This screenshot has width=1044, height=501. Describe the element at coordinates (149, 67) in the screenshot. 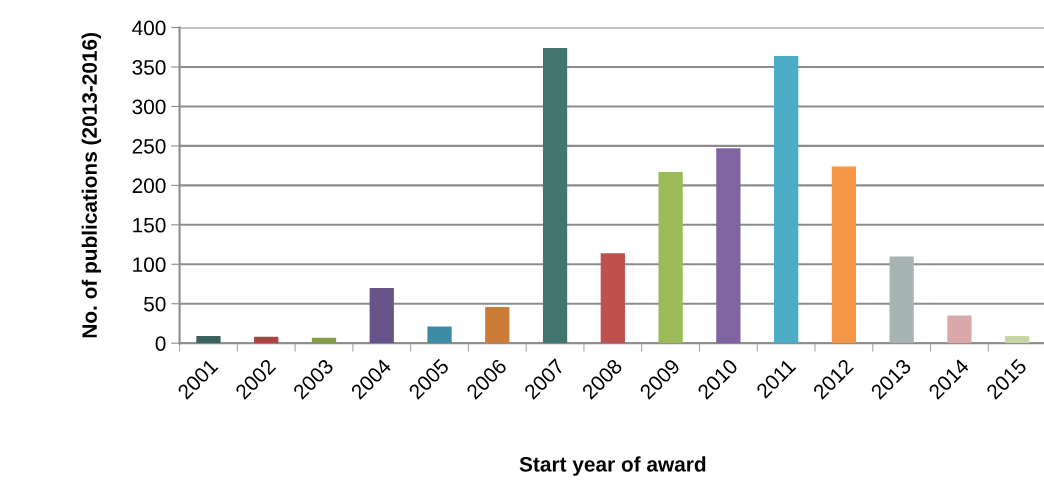

I see `y-tick-label: 350` at that location.